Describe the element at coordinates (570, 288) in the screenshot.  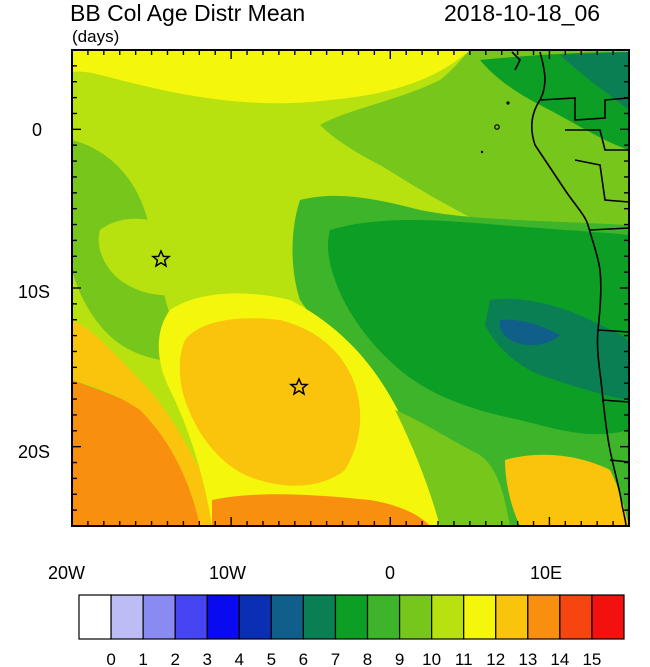
I see `coastline` at that location.